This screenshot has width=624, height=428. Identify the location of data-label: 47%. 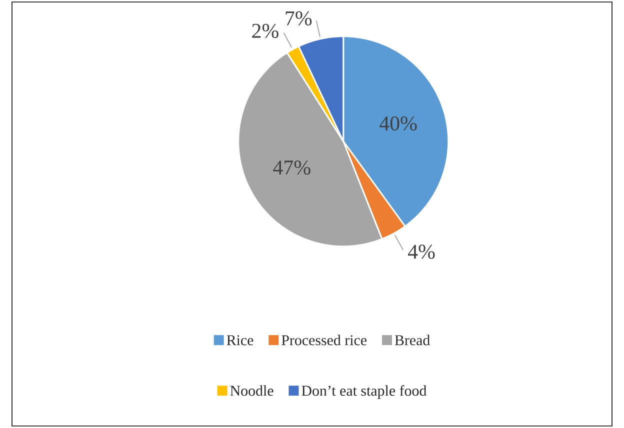
(291, 167).